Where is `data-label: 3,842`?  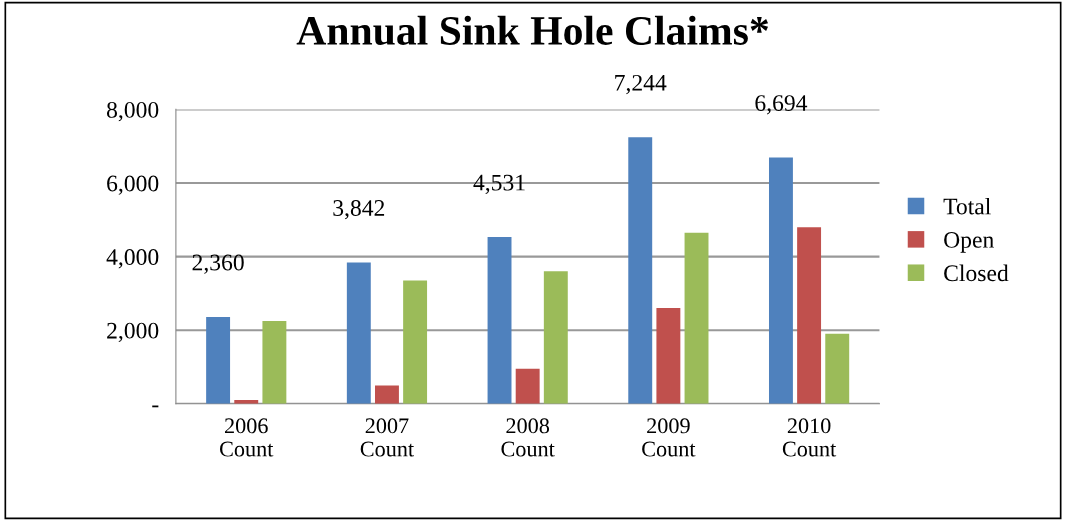
data-label: 3,842 is located at coordinates (359, 210).